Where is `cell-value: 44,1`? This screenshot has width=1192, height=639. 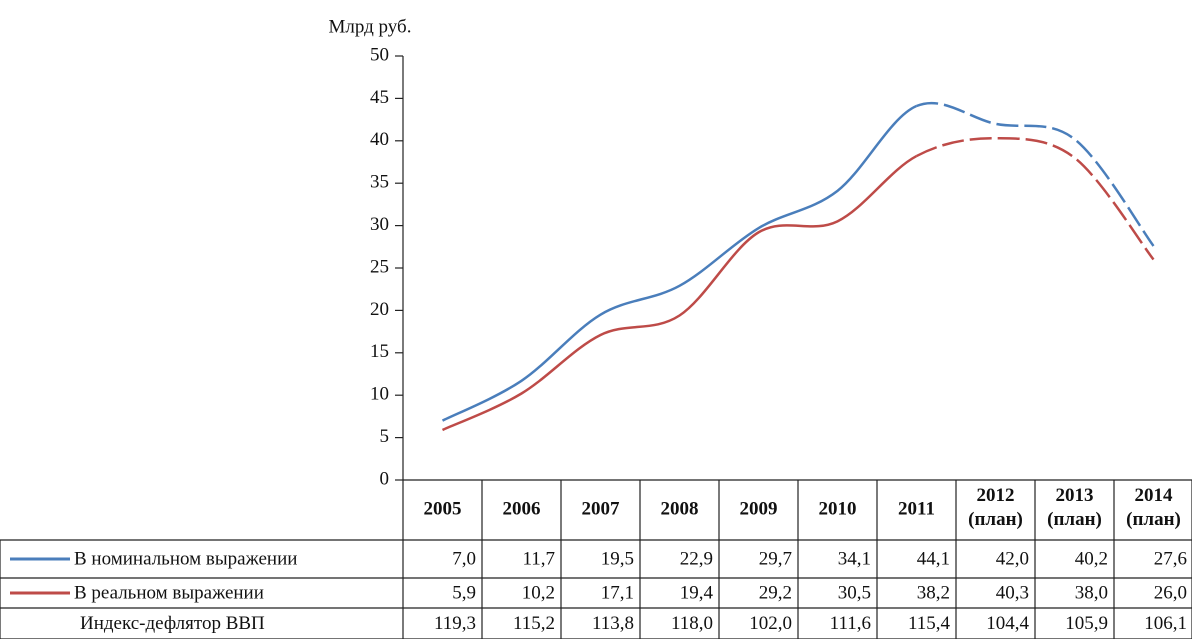 cell-value: 44,1 is located at coordinates (933, 558).